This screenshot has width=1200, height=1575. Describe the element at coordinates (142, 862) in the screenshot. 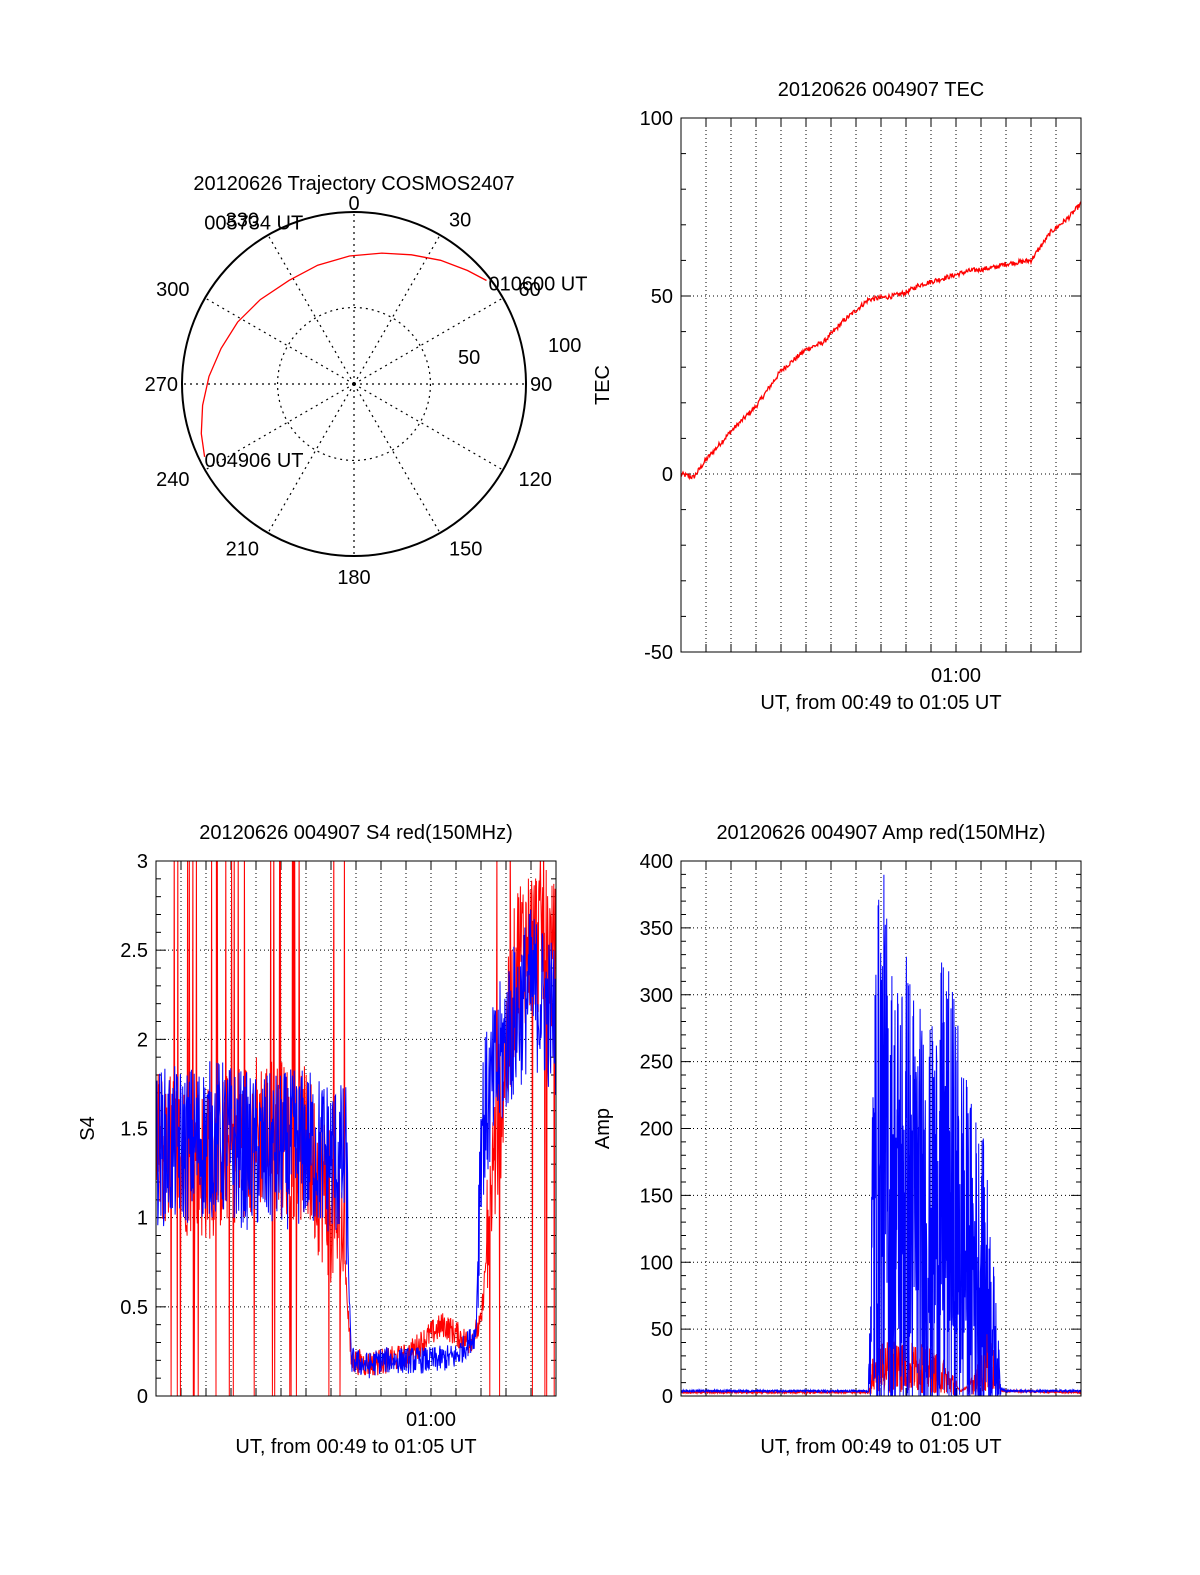

I see `y-tick-label: 3` at that location.